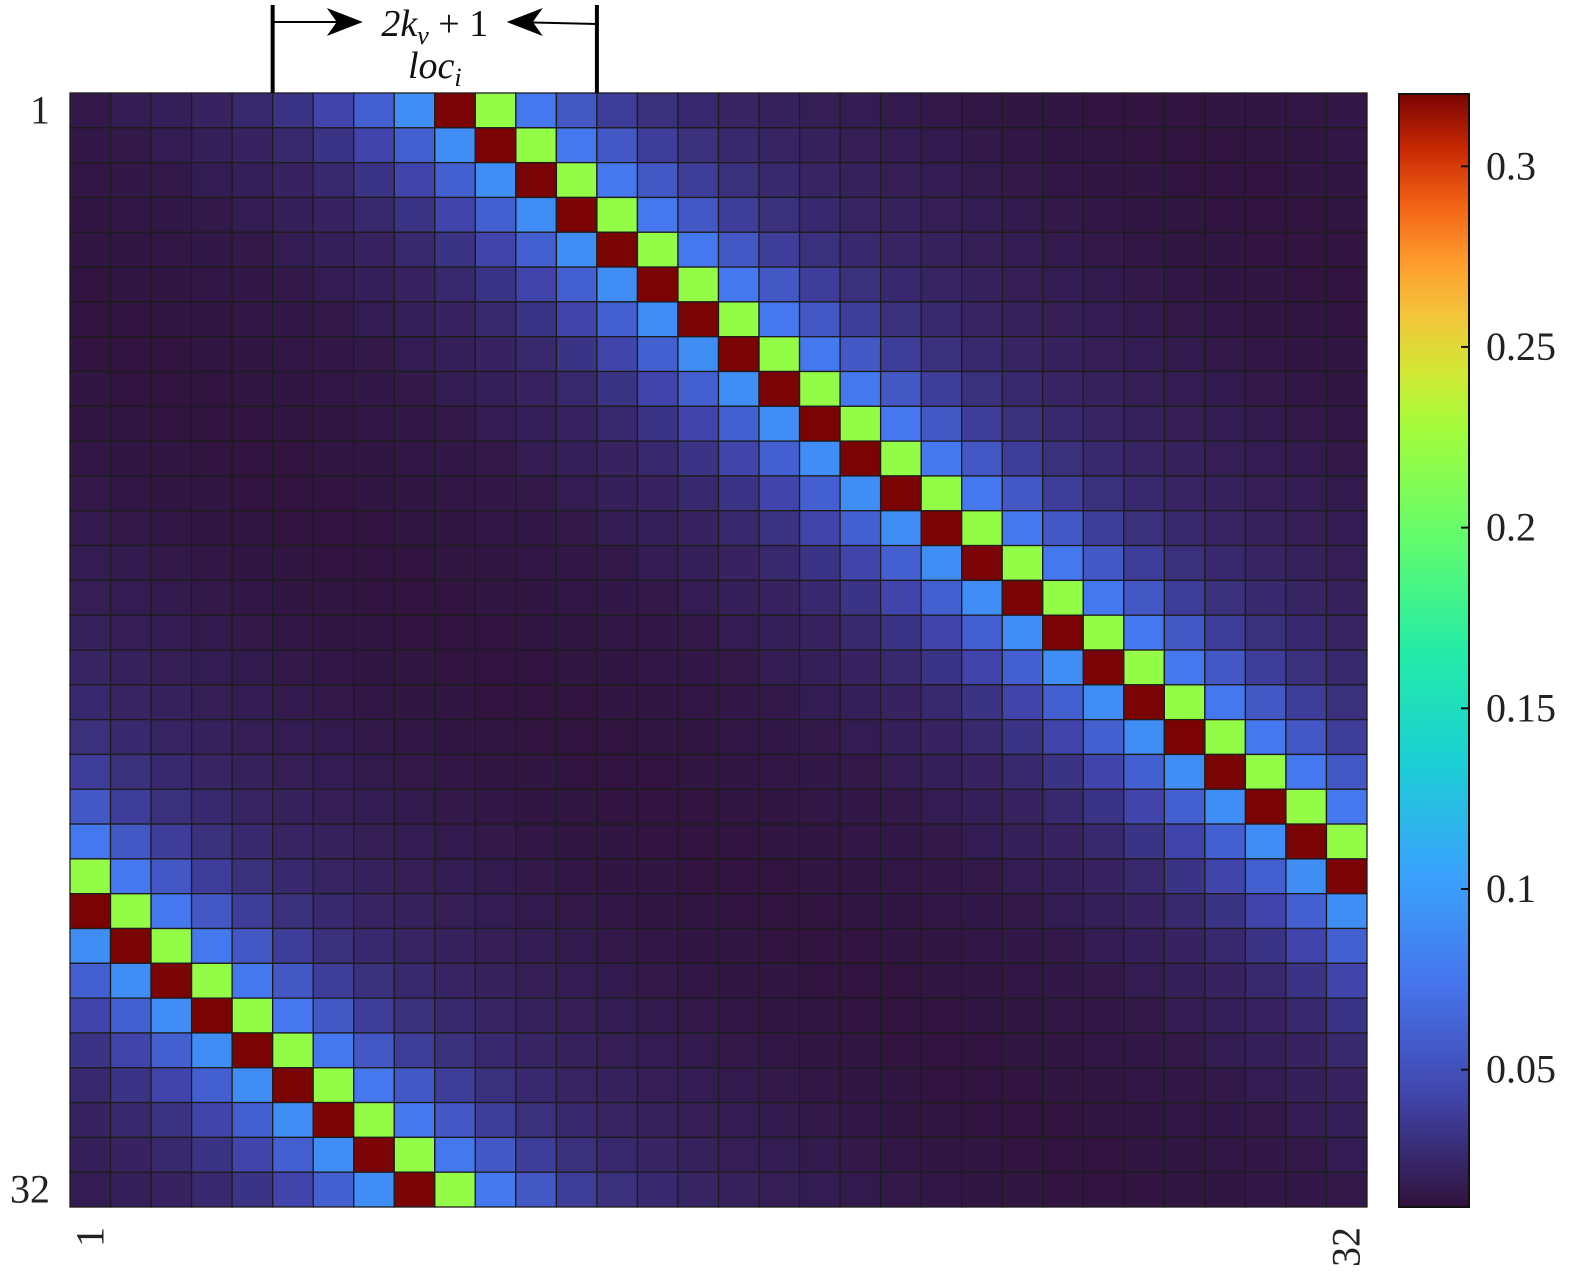 The width and height of the screenshot is (1578, 1284). Describe the element at coordinates (1511, 527) in the screenshot. I see `colorbar-tick-label: 0.2` at that location.